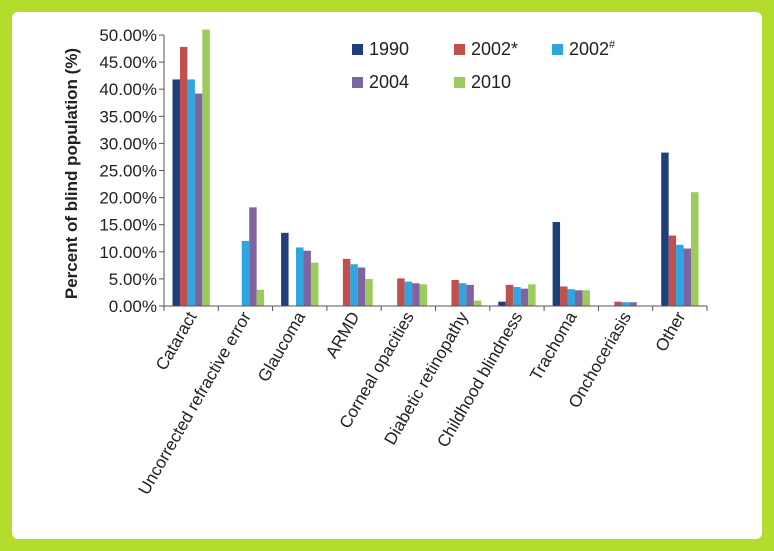 The image size is (774, 551). Describe the element at coordinates (671, 331) in the screenshot. I see `x-tick-label: Other` at that location.